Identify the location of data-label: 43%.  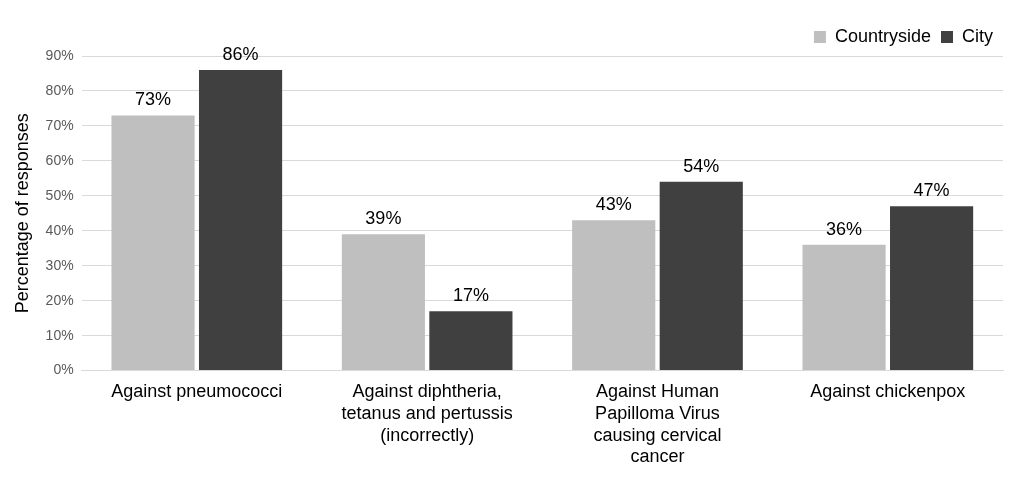
(613, 204).